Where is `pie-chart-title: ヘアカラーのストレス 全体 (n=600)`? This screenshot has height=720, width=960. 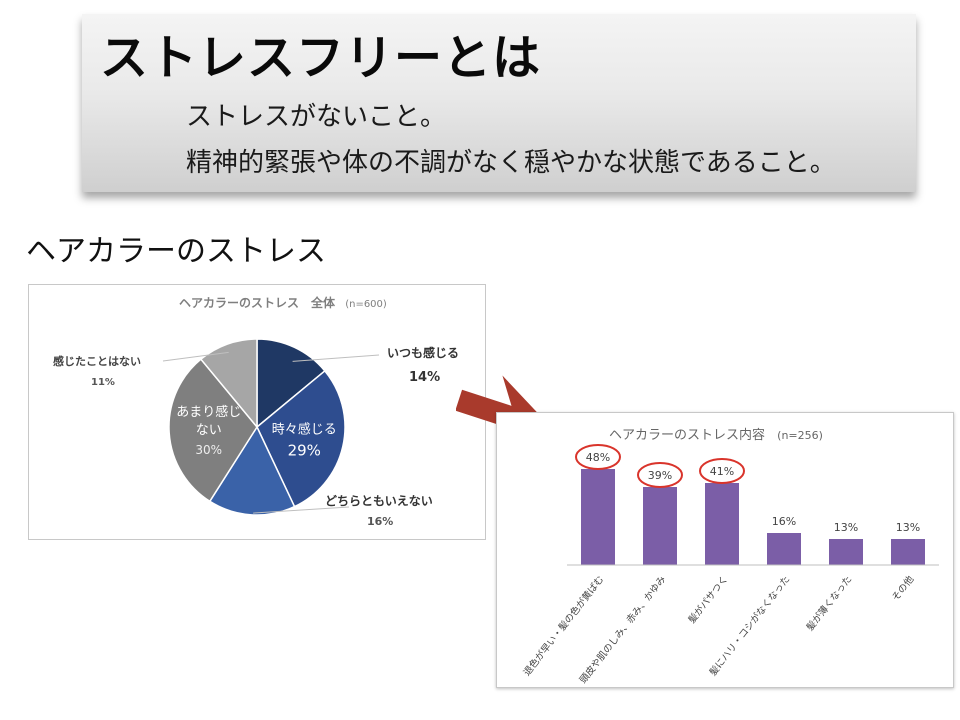 pie-chart-title: ヘアカラーのストレス 全体 (n=600) is located at coordinates (283, 302).